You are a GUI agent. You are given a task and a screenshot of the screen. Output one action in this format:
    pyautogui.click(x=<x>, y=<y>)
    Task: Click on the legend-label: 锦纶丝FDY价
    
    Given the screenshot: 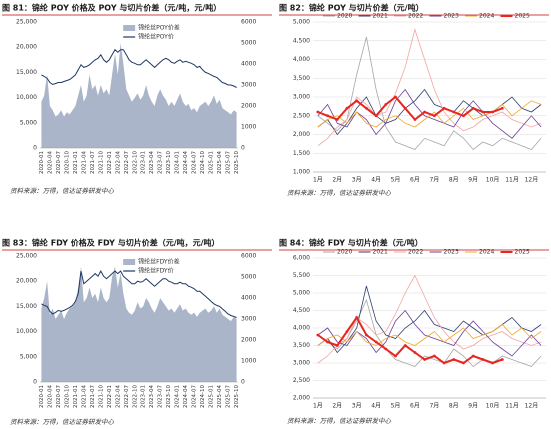 What is the action you would take?
    pyautogui.click(x=155, y=271)
    